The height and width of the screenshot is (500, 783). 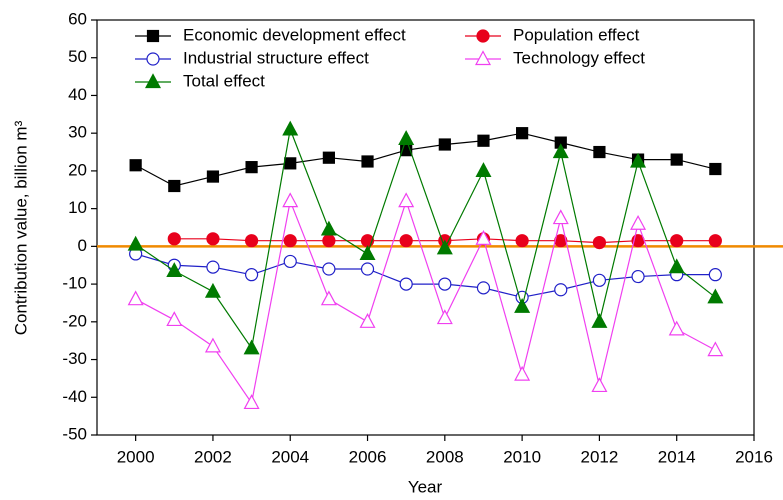 I want to click on y-tick-label: -40, so click(x=74, y=396).